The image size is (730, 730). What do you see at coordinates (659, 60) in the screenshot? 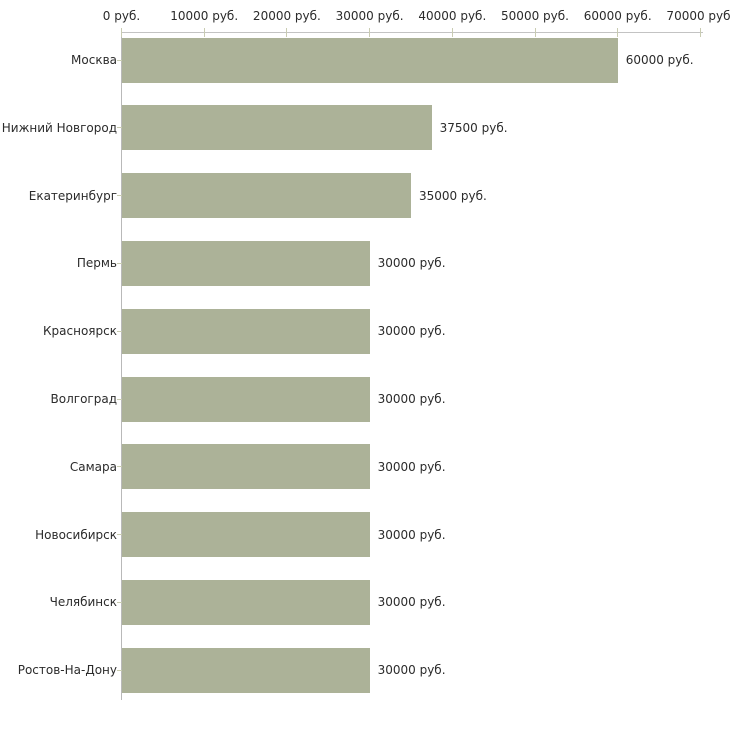
I see `value-label: 60000 руб.` at bounding box center [659, 60].